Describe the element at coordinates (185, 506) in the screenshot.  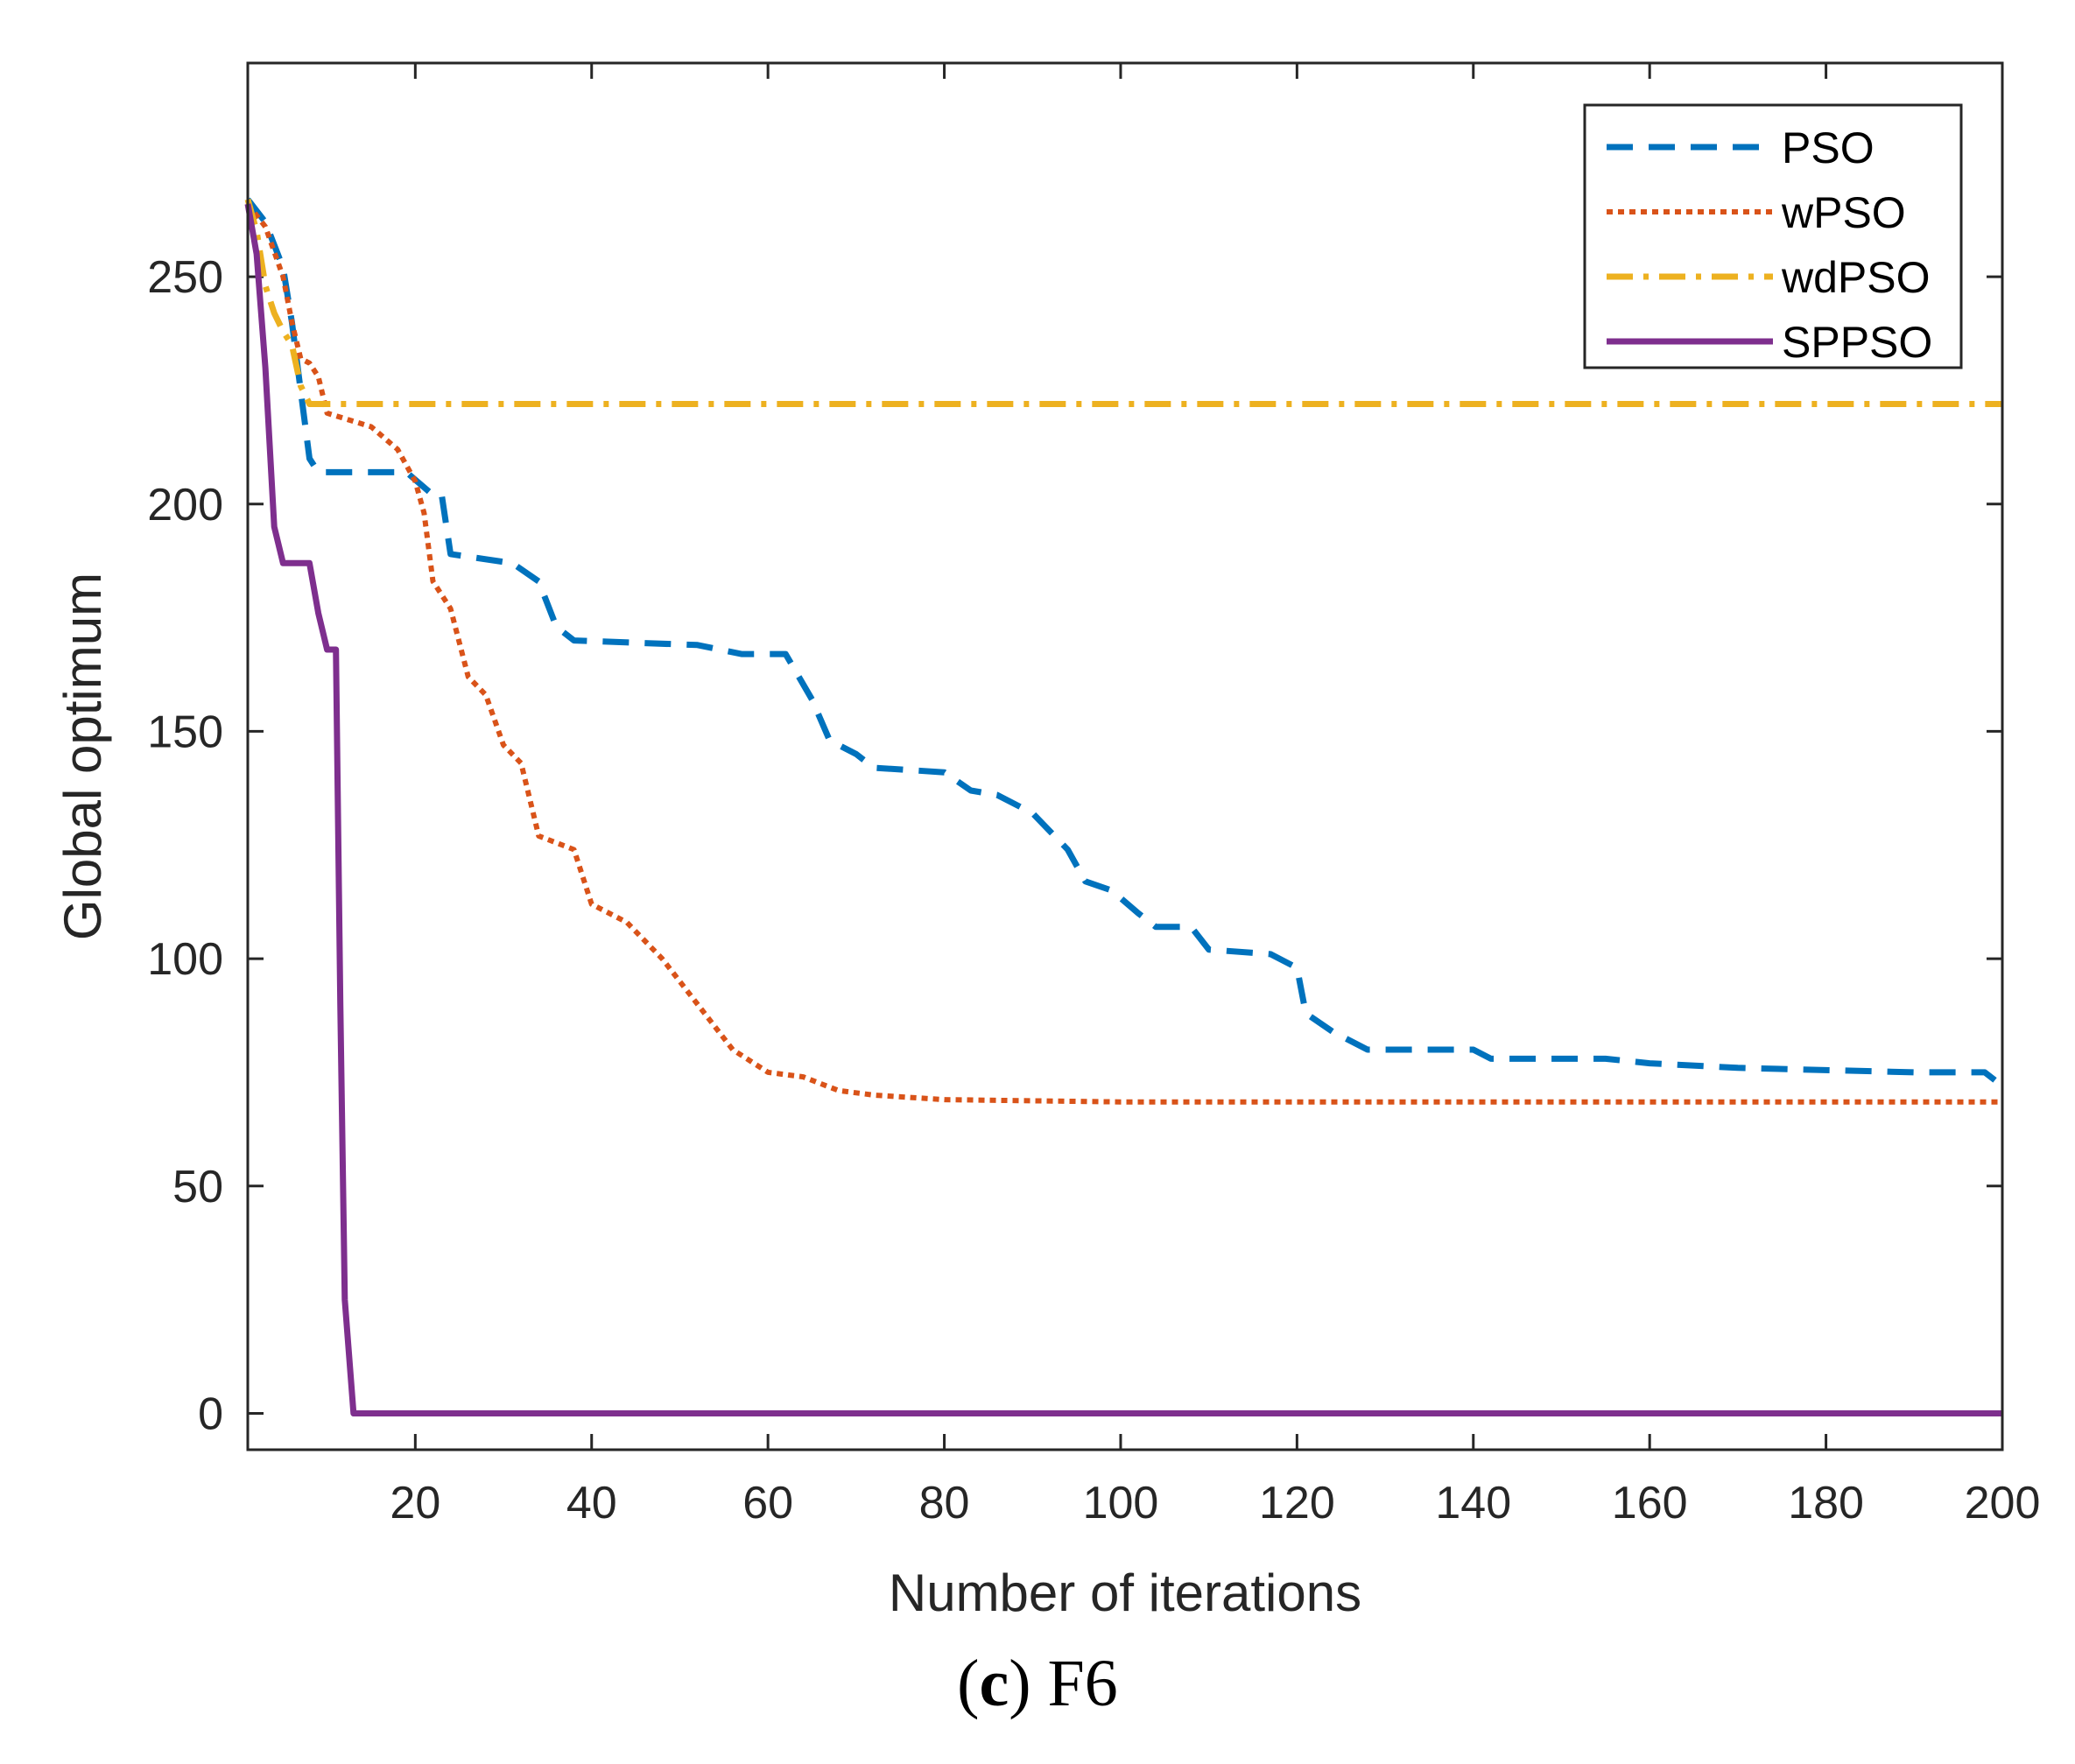
I see `y-tick-label: 200` at that location.